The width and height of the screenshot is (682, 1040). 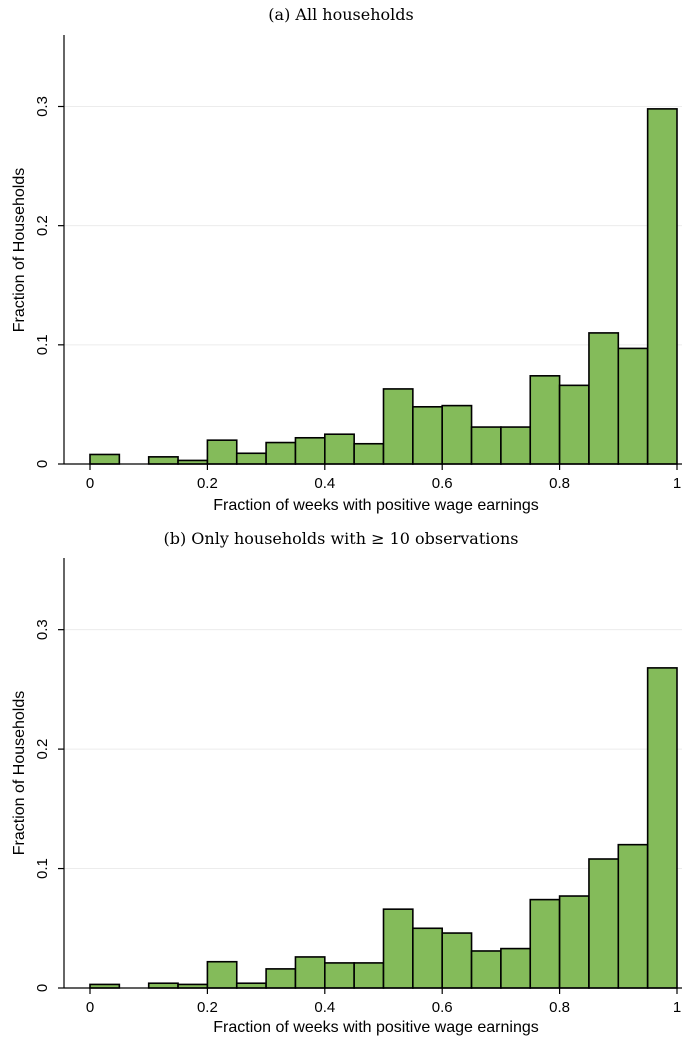 I want to click on chart-title: (a) All households, so click(x=340, y=14).